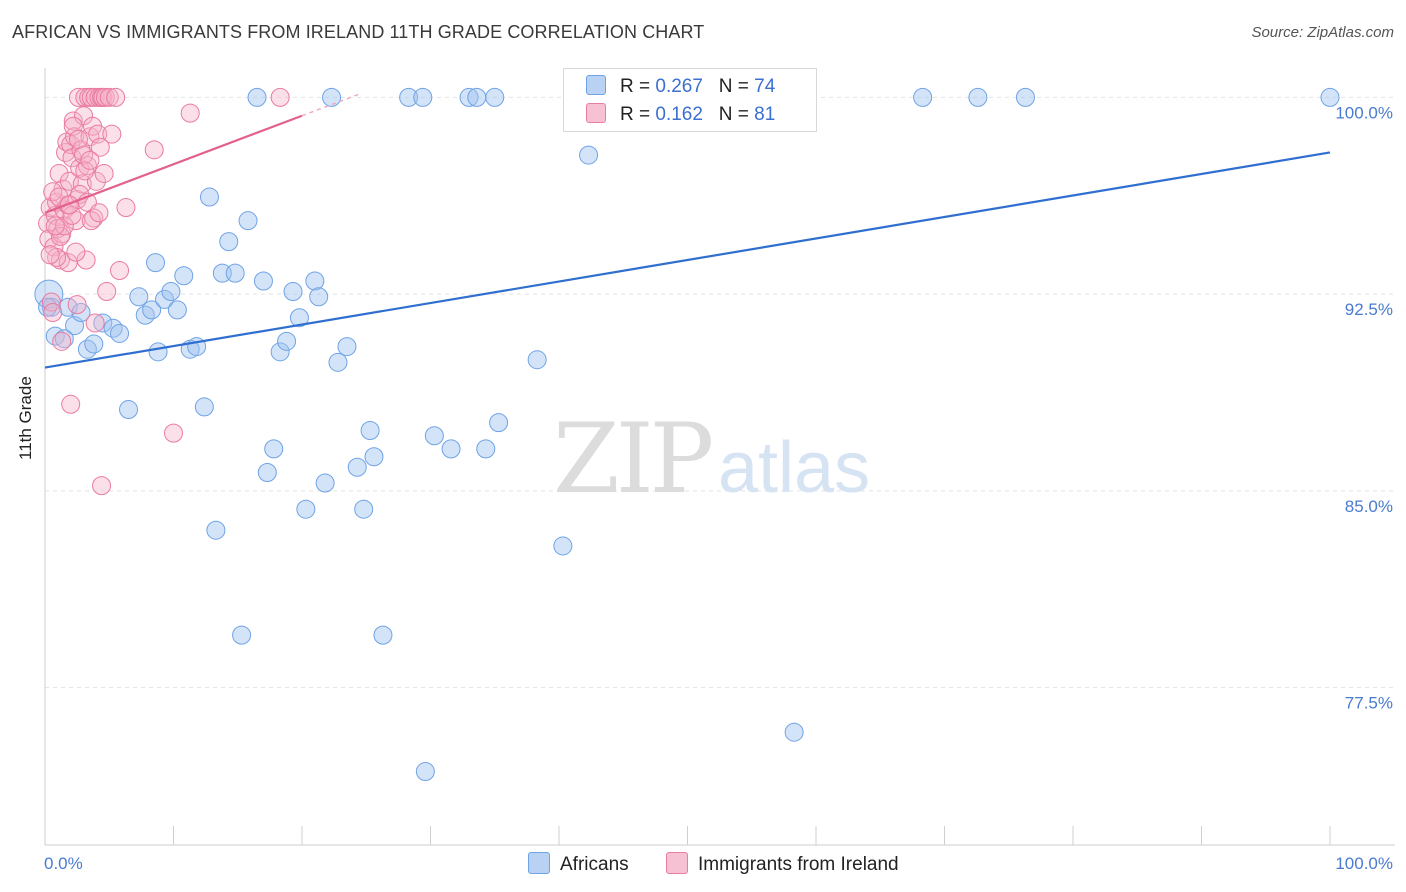  Describe the element at coordinates (794, 468) in the screenshot. I see `watermark-atlas: atlas` at that location.